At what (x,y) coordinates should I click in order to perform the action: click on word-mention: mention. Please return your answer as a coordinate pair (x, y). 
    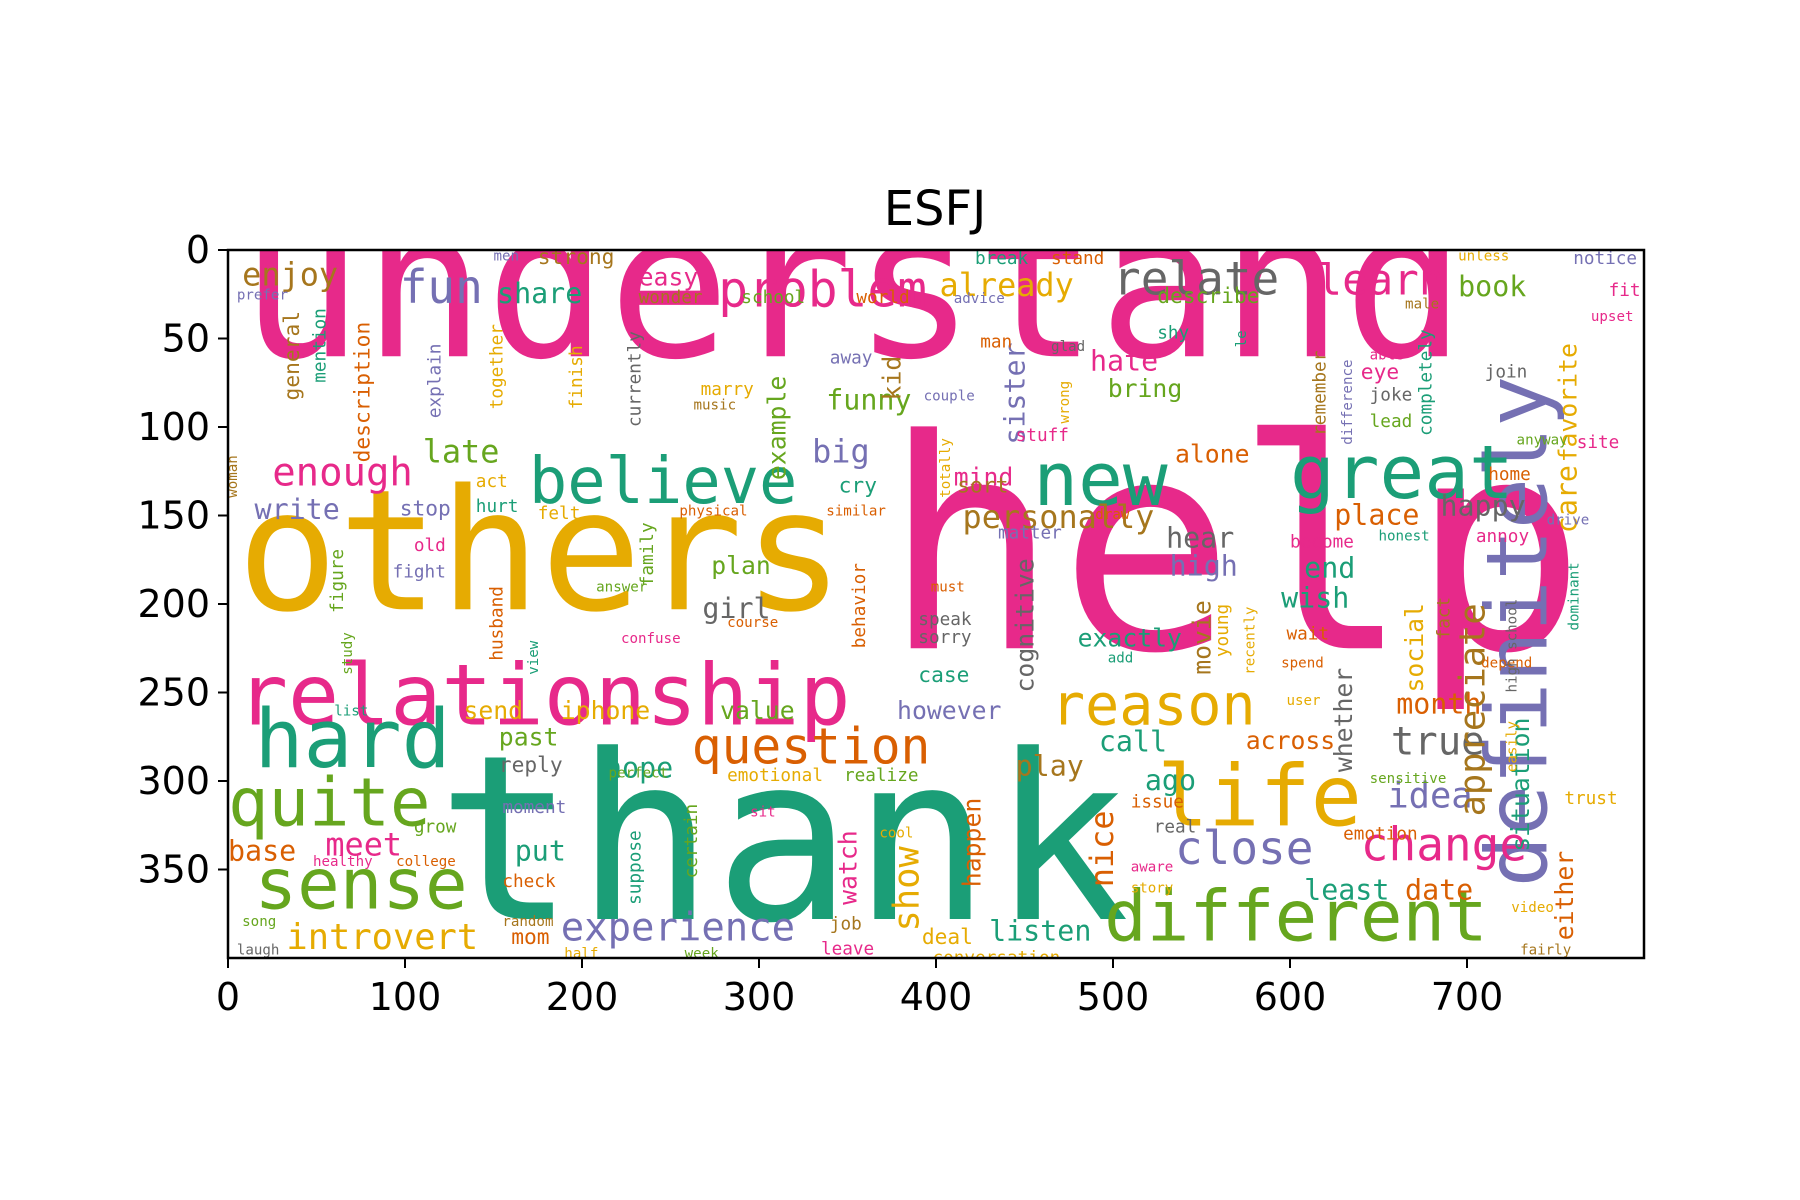
    Looking at the image, I should click on (320, 345).